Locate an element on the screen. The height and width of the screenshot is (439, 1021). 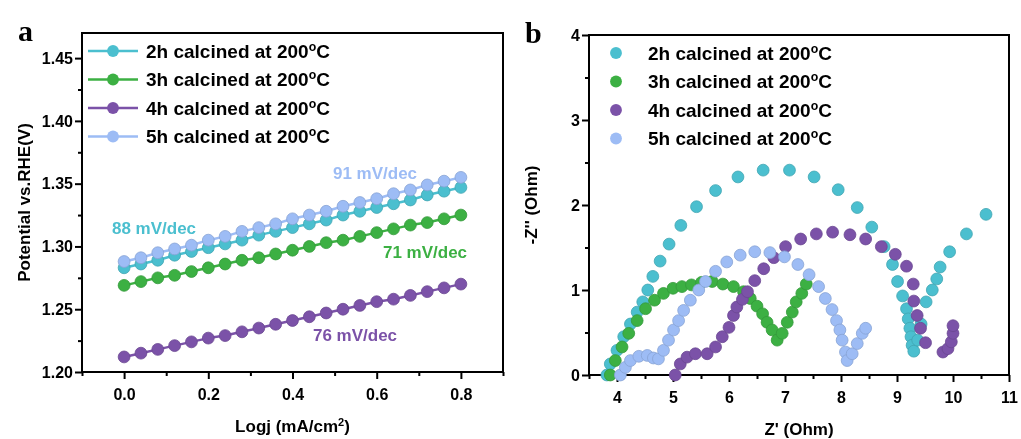
x-tick-label: 0.6 is located at coordinates (377, 395).